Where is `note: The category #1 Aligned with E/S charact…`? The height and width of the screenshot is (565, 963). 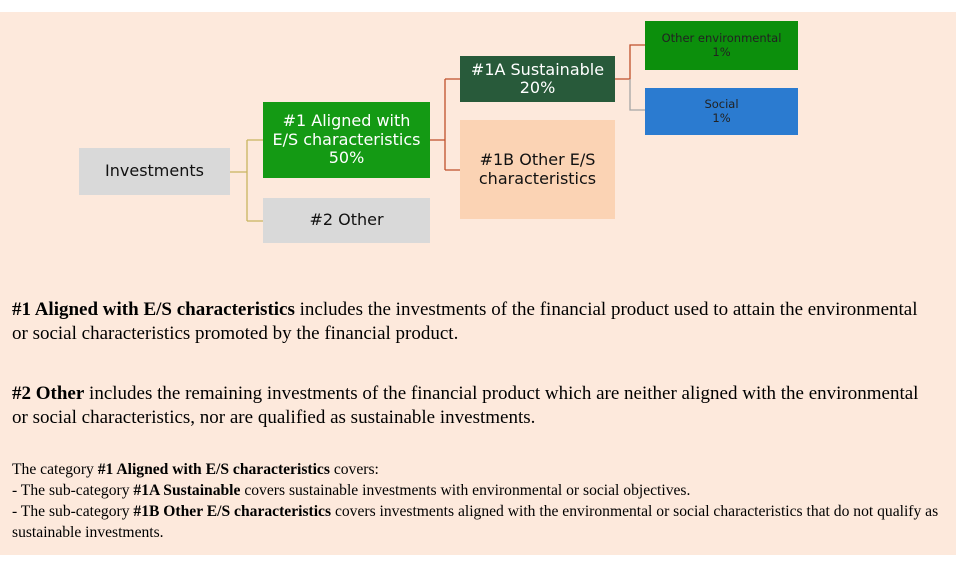
note: The category #1 Aligned with E/S charact… is located at coordinates (484, 501).